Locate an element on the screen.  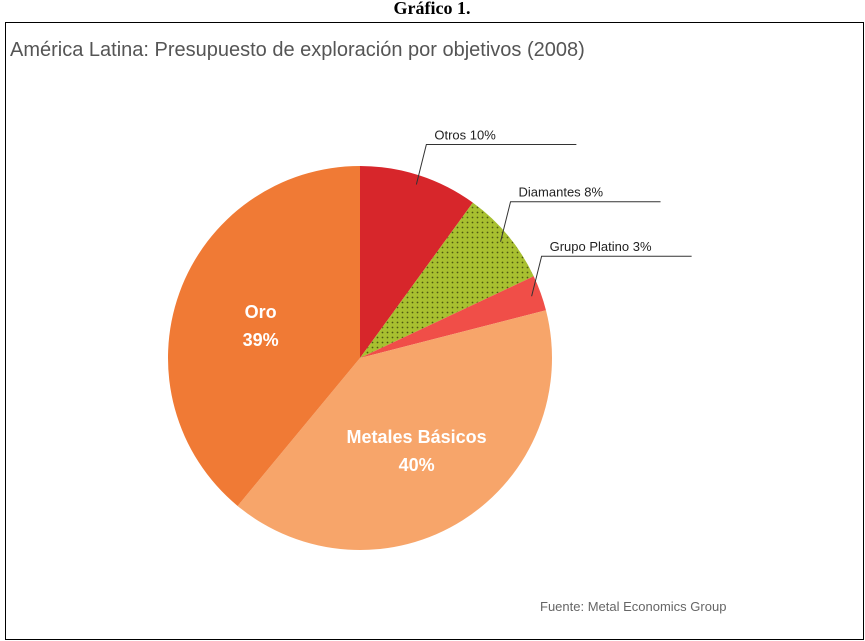
caption: Gráfico 1. is located at coordinates (432, 9).